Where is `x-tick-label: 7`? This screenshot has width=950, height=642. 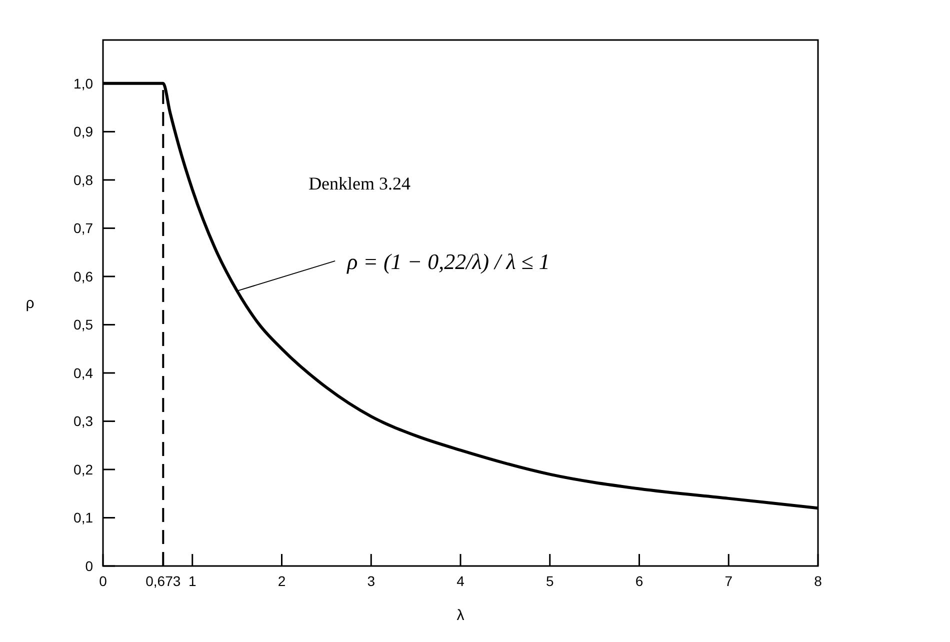 x-tick-label: 7 is located at coordinates (728, 581).